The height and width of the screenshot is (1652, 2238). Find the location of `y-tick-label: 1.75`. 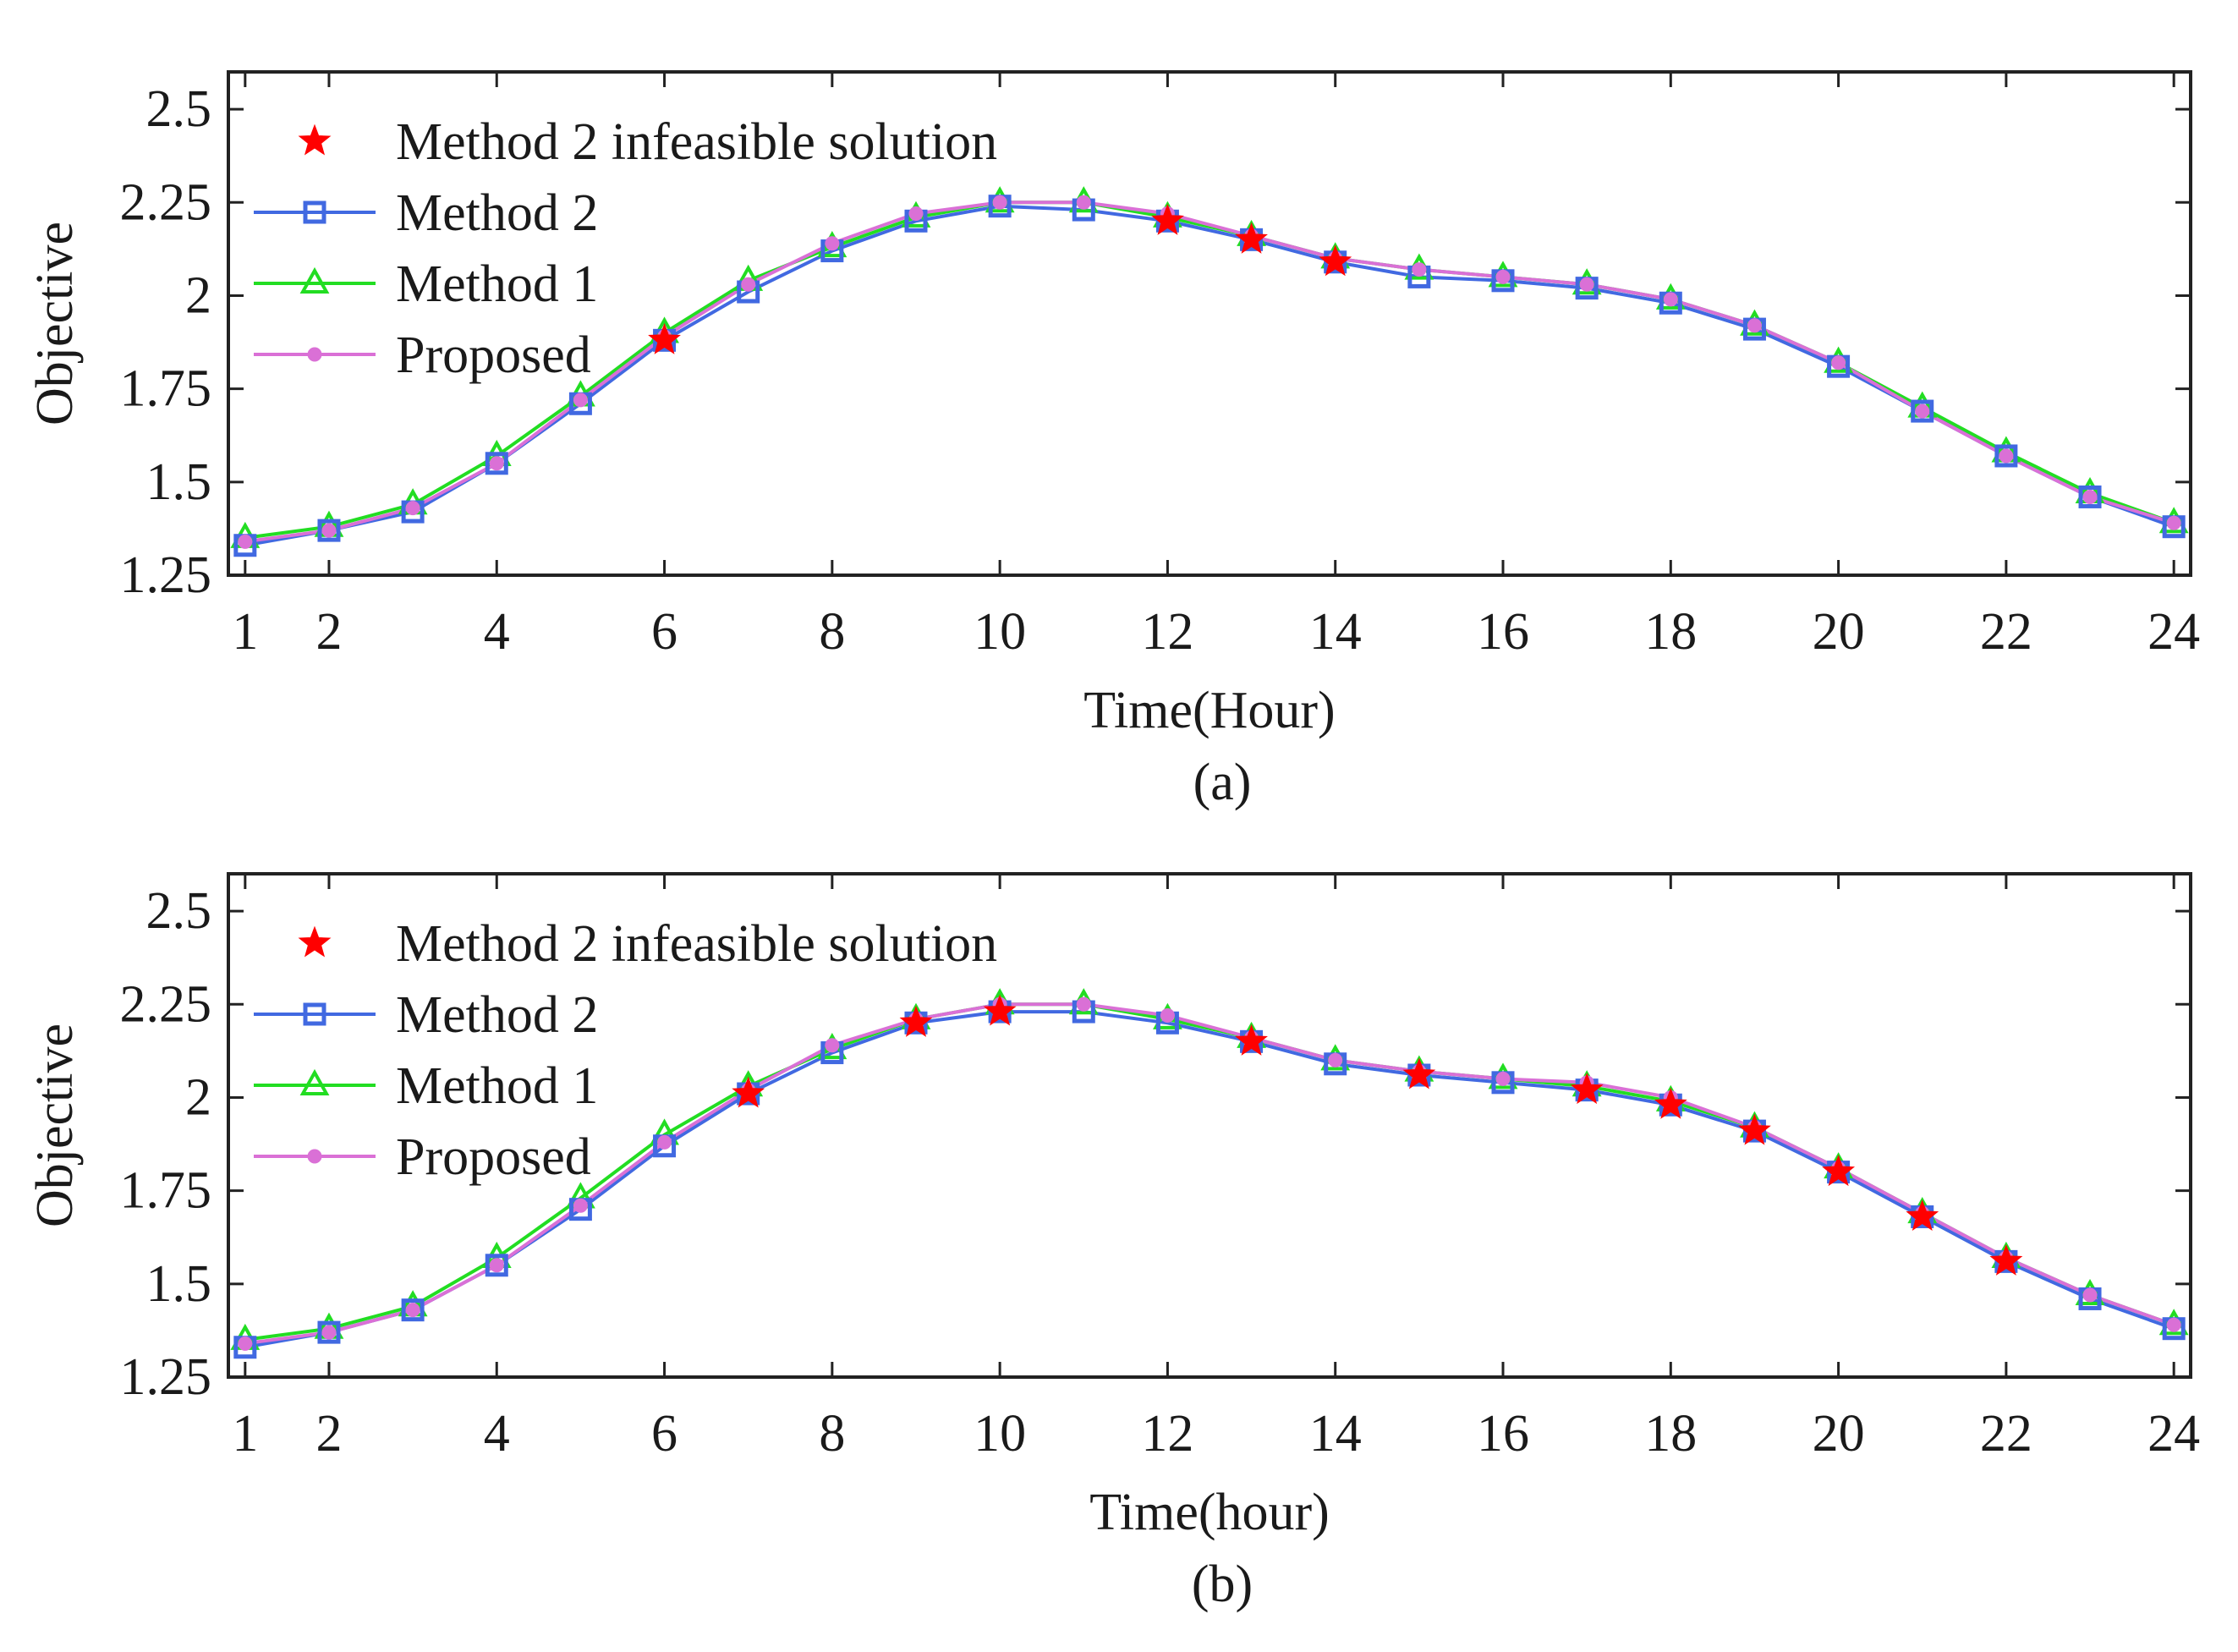

y-tick-label: 1.75 is located at coordinates (166, 389).